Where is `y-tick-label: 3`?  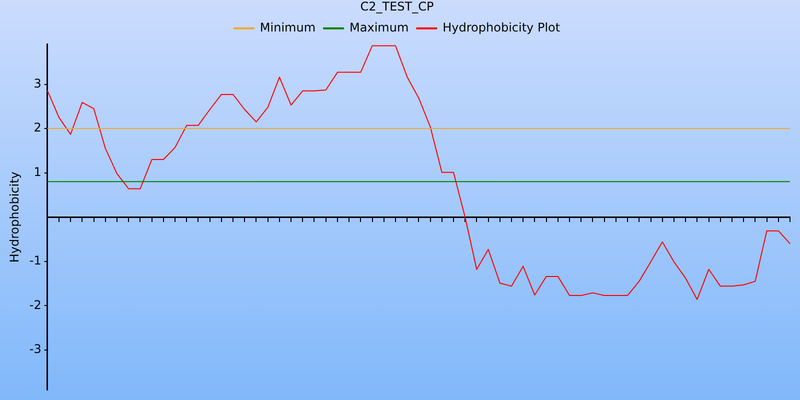 y-tick-label: 3 is located at coordinates (38, 83).